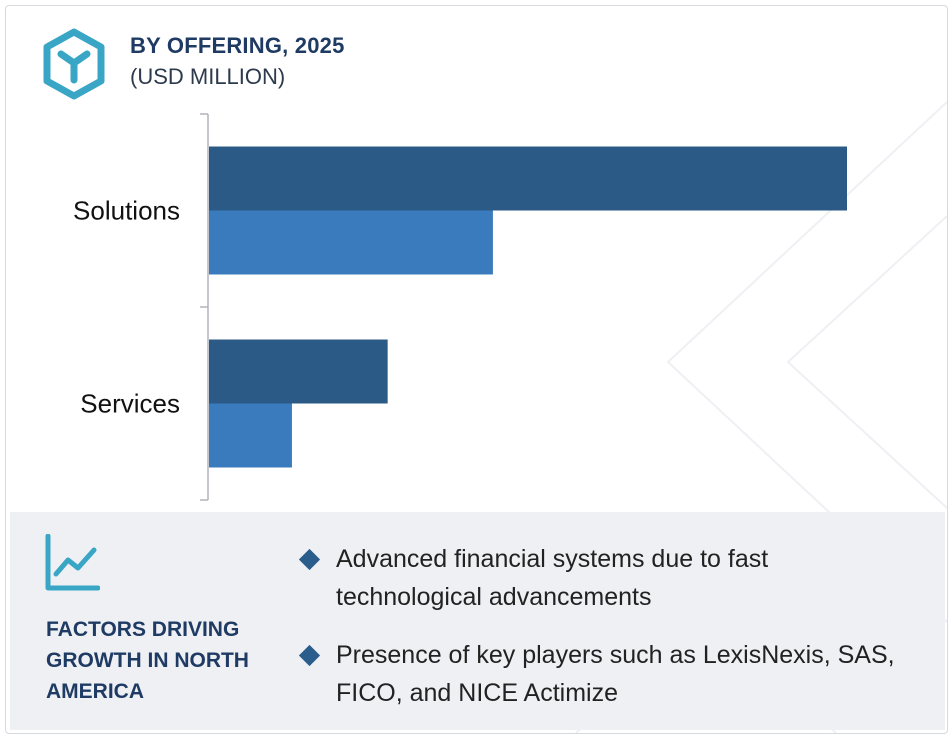  I want to click on chart-title: BY OFFERING, 2025, so click(237, 45).